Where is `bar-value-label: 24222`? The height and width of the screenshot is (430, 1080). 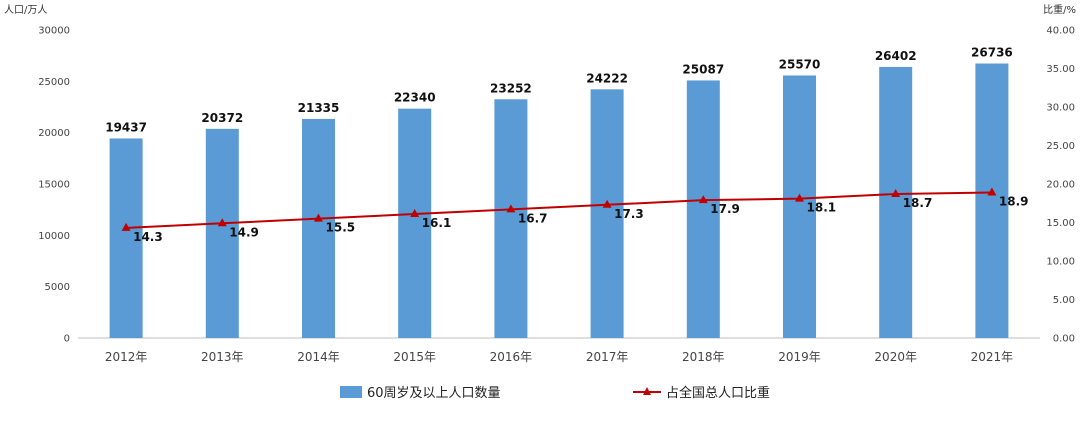
bar-value-label: 24222 is located at coordinates (607, 78).